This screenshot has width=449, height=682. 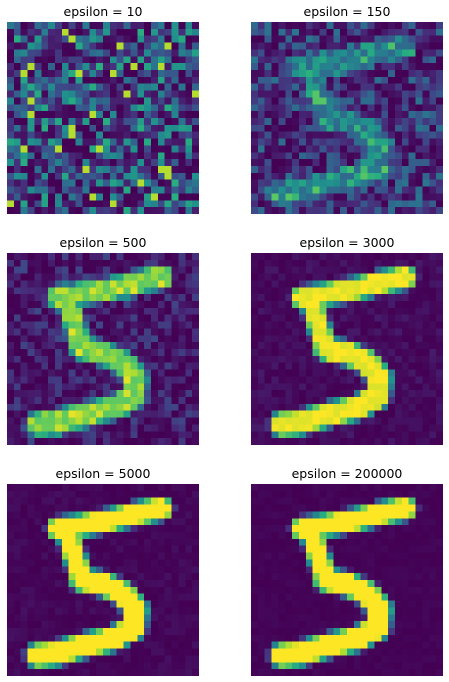 I want to click on panel-title: epsilon = 3000, so click(x=347, y=242).